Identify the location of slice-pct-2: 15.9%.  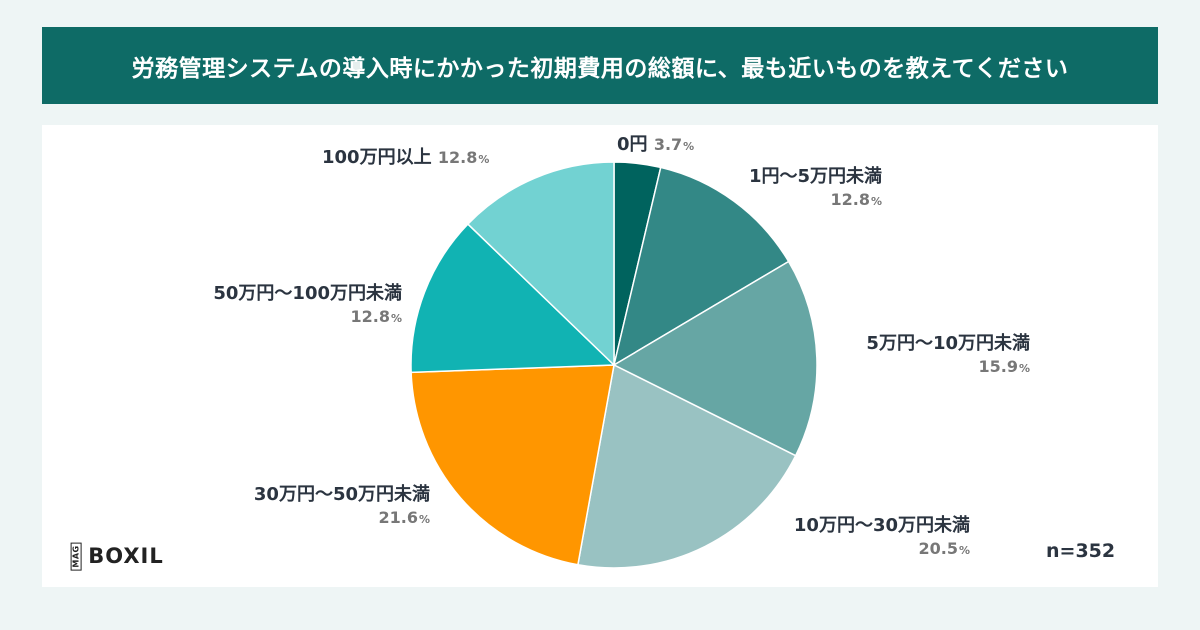
(1004, 367).